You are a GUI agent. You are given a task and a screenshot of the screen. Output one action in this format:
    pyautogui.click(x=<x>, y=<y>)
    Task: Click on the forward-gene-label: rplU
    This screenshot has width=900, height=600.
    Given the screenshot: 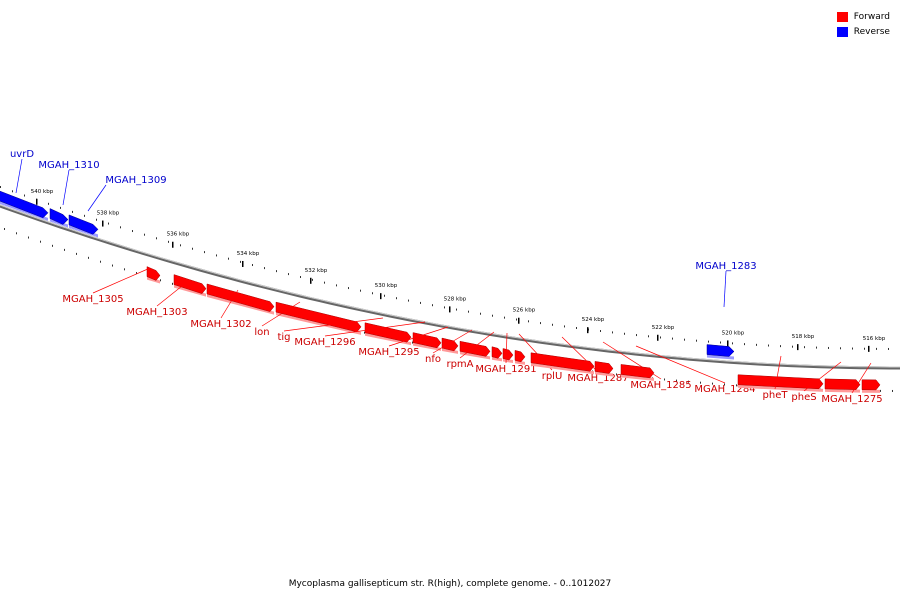 What is the action you would take?
    pyautogui.click(x=552, y=376)
    